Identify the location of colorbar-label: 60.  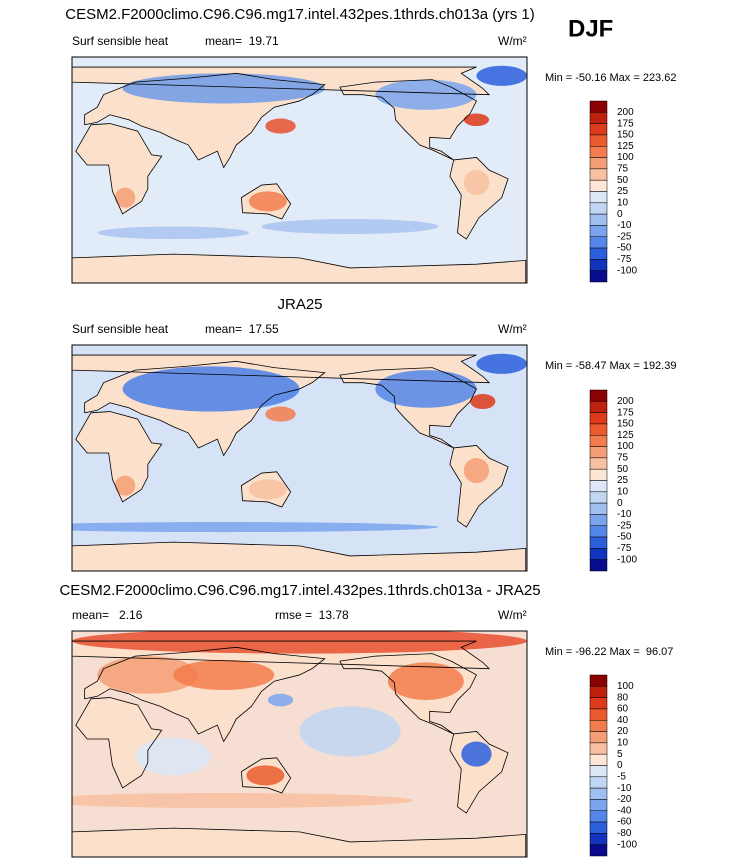
(623, 709).